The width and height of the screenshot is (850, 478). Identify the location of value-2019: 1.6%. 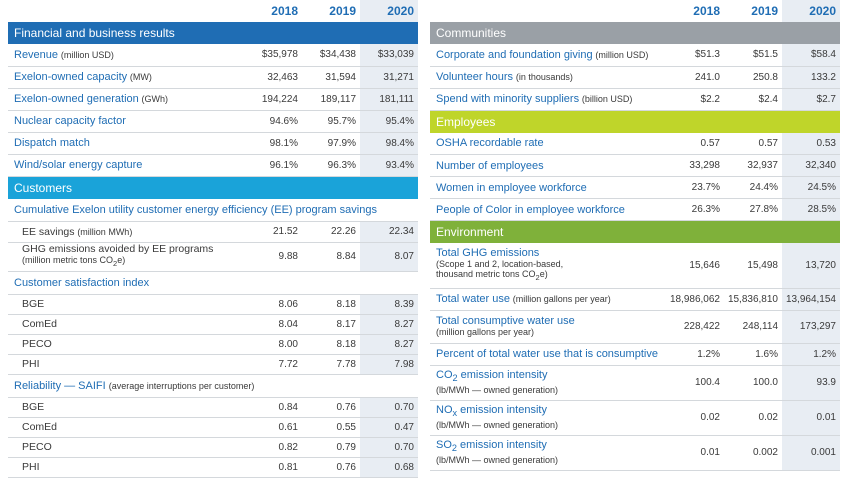
(753, 354).